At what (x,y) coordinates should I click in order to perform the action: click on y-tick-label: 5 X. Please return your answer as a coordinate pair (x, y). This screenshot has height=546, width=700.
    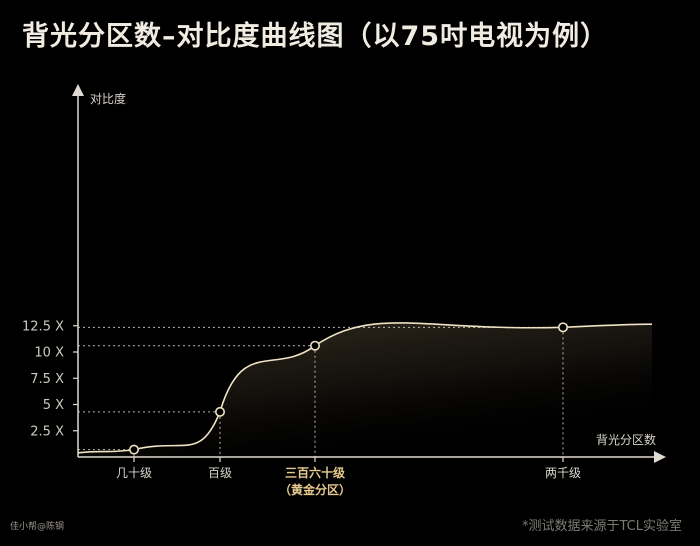
    Looking at the image, I should click on (53, 405).